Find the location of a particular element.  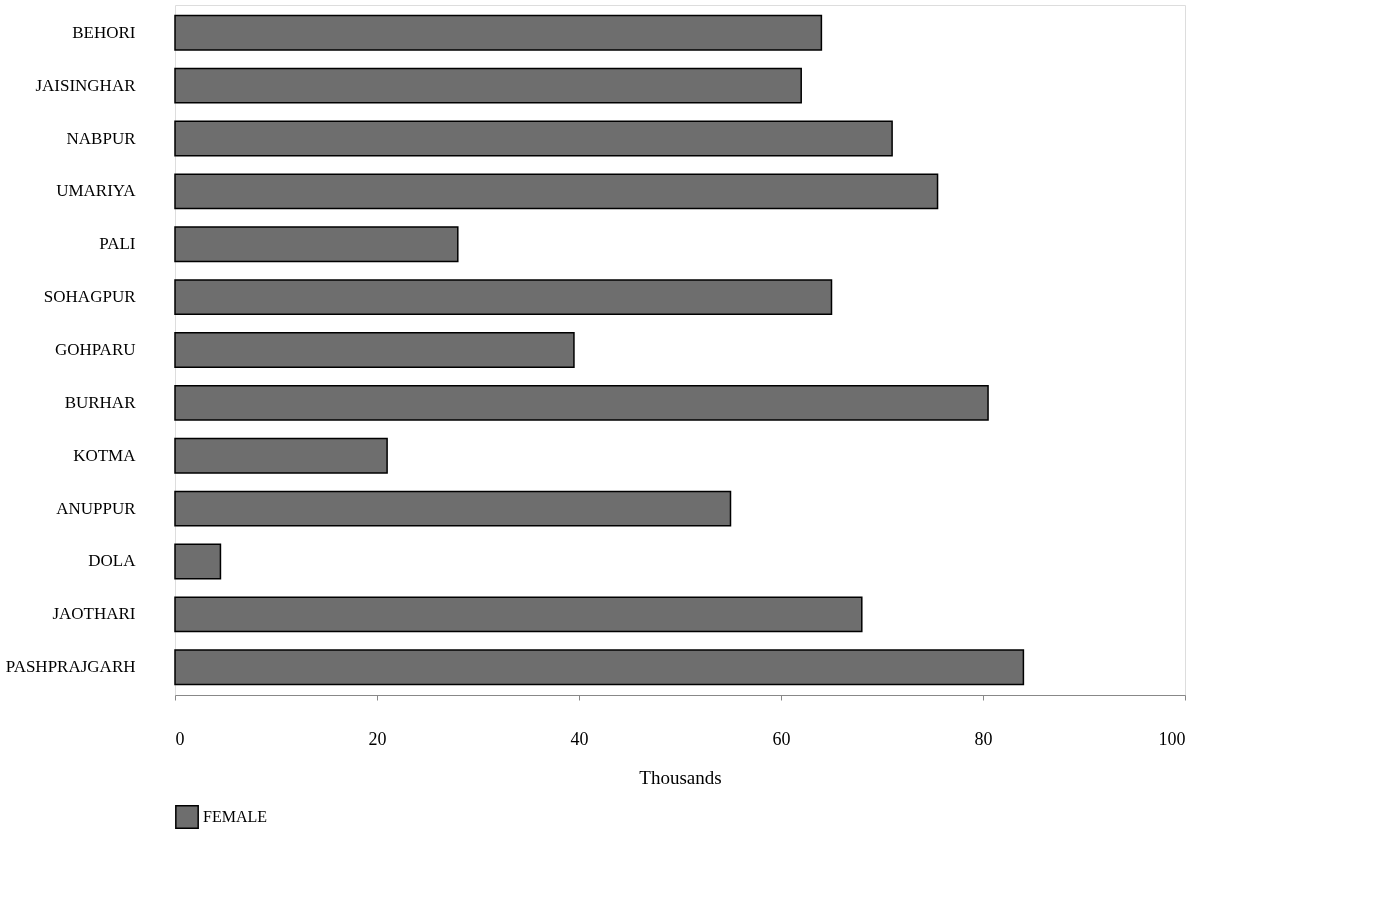

y-tick-label: ANUPPUR is located at coordinates (96, 508).